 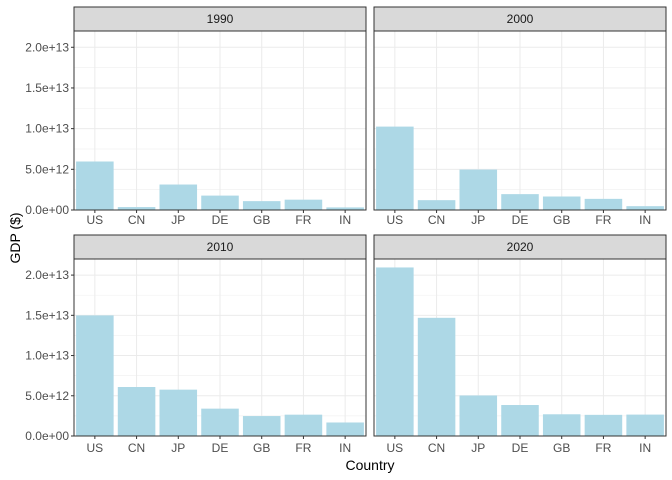 I want to click on y-axis-bottom-row: 0.0e+00 5.0e+12 1.0e+13 1.5e+13 2.0e+13, so click(x=49, y=355).